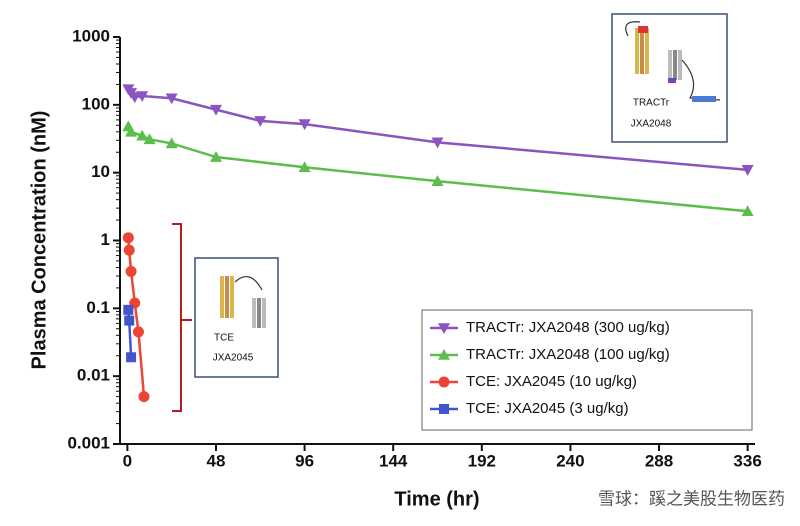  What do you see at coordinates (216, 460) in the screenshot?
I see `x-tick-label: 48` at bounding box center [216, 460].